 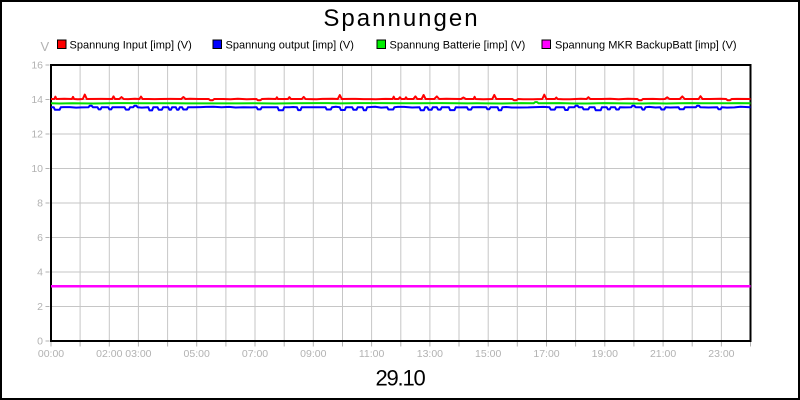 What do you see at coordinates (109, 354) in the screenshot?
I see `svg-text: 02:00` at bounding box center [109, 354].